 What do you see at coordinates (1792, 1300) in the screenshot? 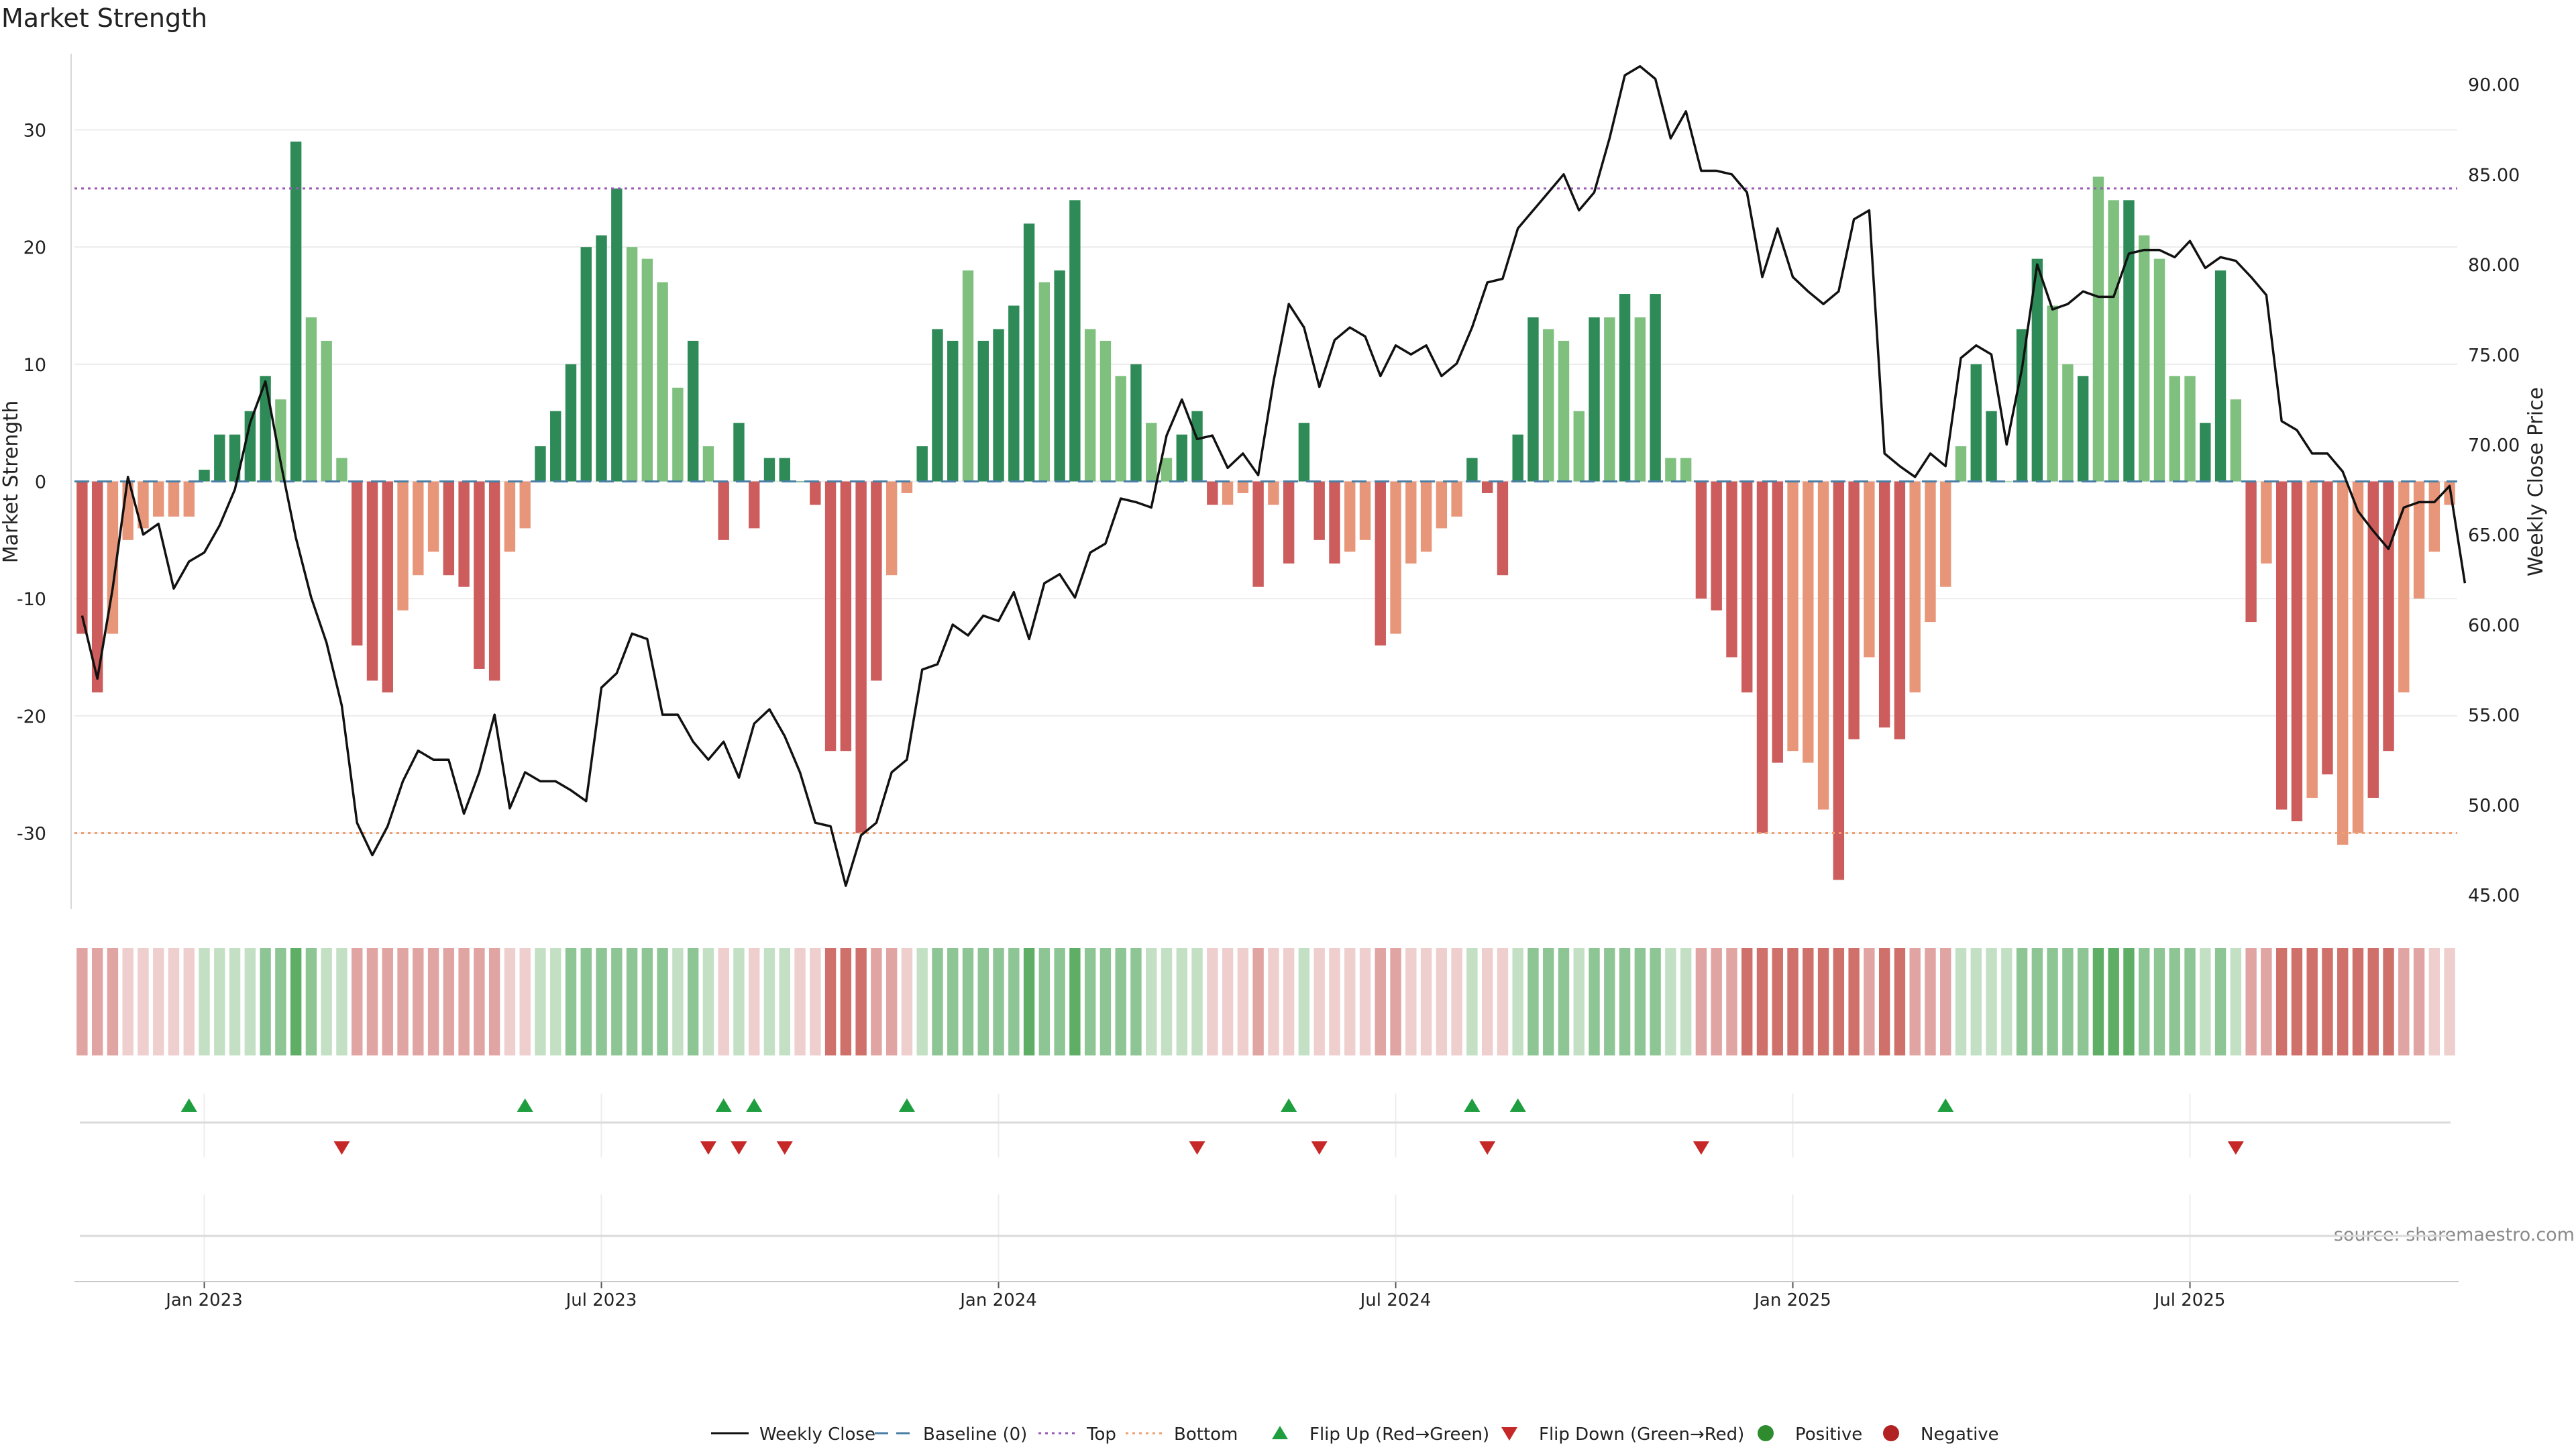
I see `x-tick-label: Jan 2025` at bounding box center [1792, 1300].